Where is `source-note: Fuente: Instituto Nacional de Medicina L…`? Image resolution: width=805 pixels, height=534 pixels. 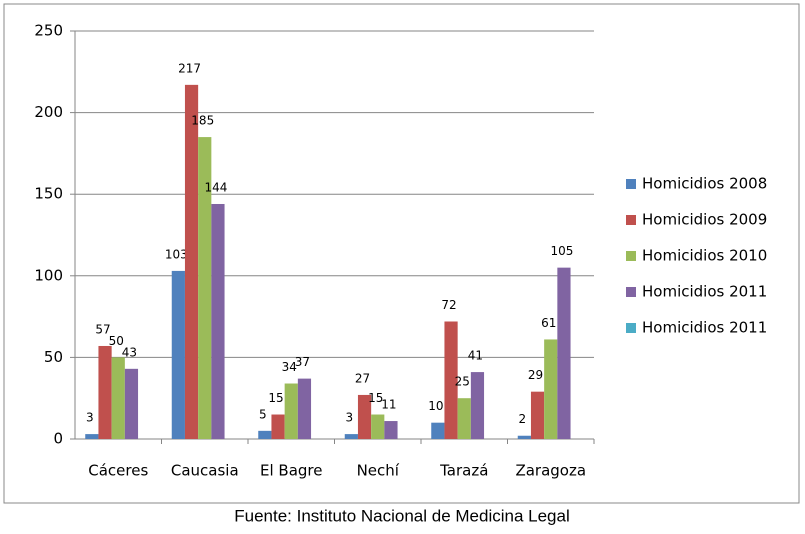 source-note: Fuente: Instituto Nacional de Medicina L… is located at coordinates (401, 515).